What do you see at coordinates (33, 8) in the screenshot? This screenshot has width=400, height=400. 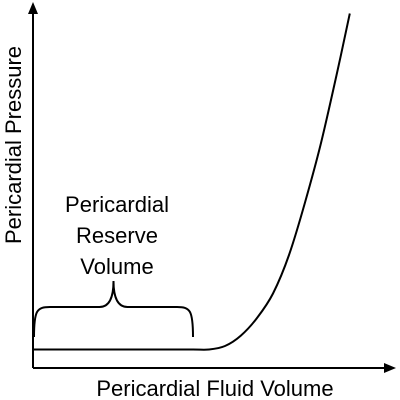 I see `y-axis-arrow` at bounding box center [33, 8].